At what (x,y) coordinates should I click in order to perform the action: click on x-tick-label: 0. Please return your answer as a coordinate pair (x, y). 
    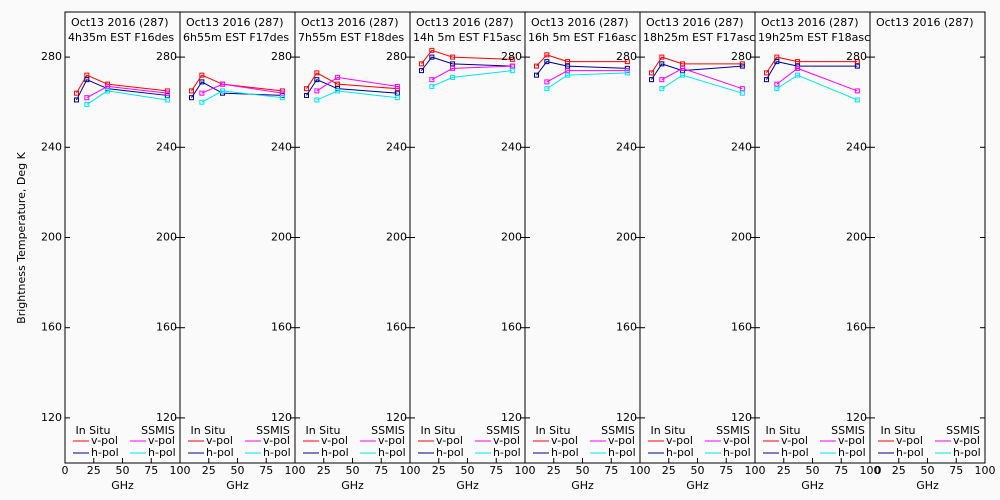
    Looking at the image, I should click on (878, 470).